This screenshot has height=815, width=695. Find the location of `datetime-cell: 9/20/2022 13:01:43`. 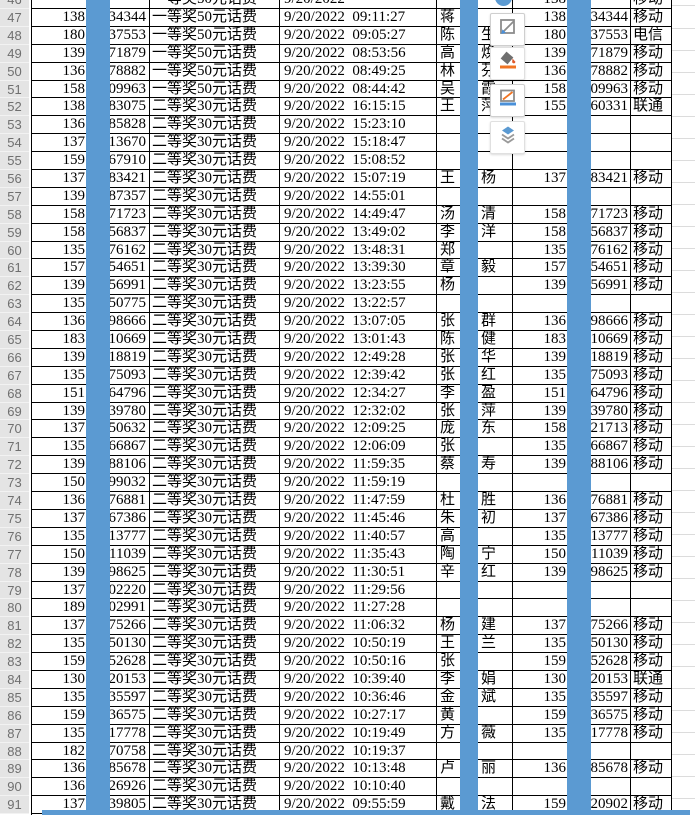

datetime-cell: 9/20/2022 13:01:43 is located at coordinates (358, 340).